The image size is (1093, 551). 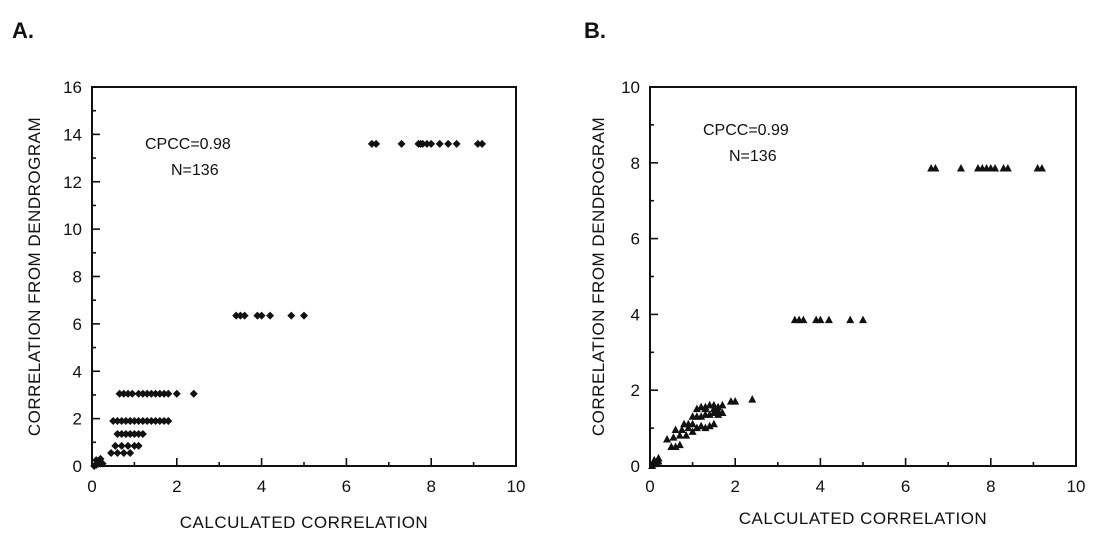 I want to click on x-tick-label: 8, so click(x=990, y=486).